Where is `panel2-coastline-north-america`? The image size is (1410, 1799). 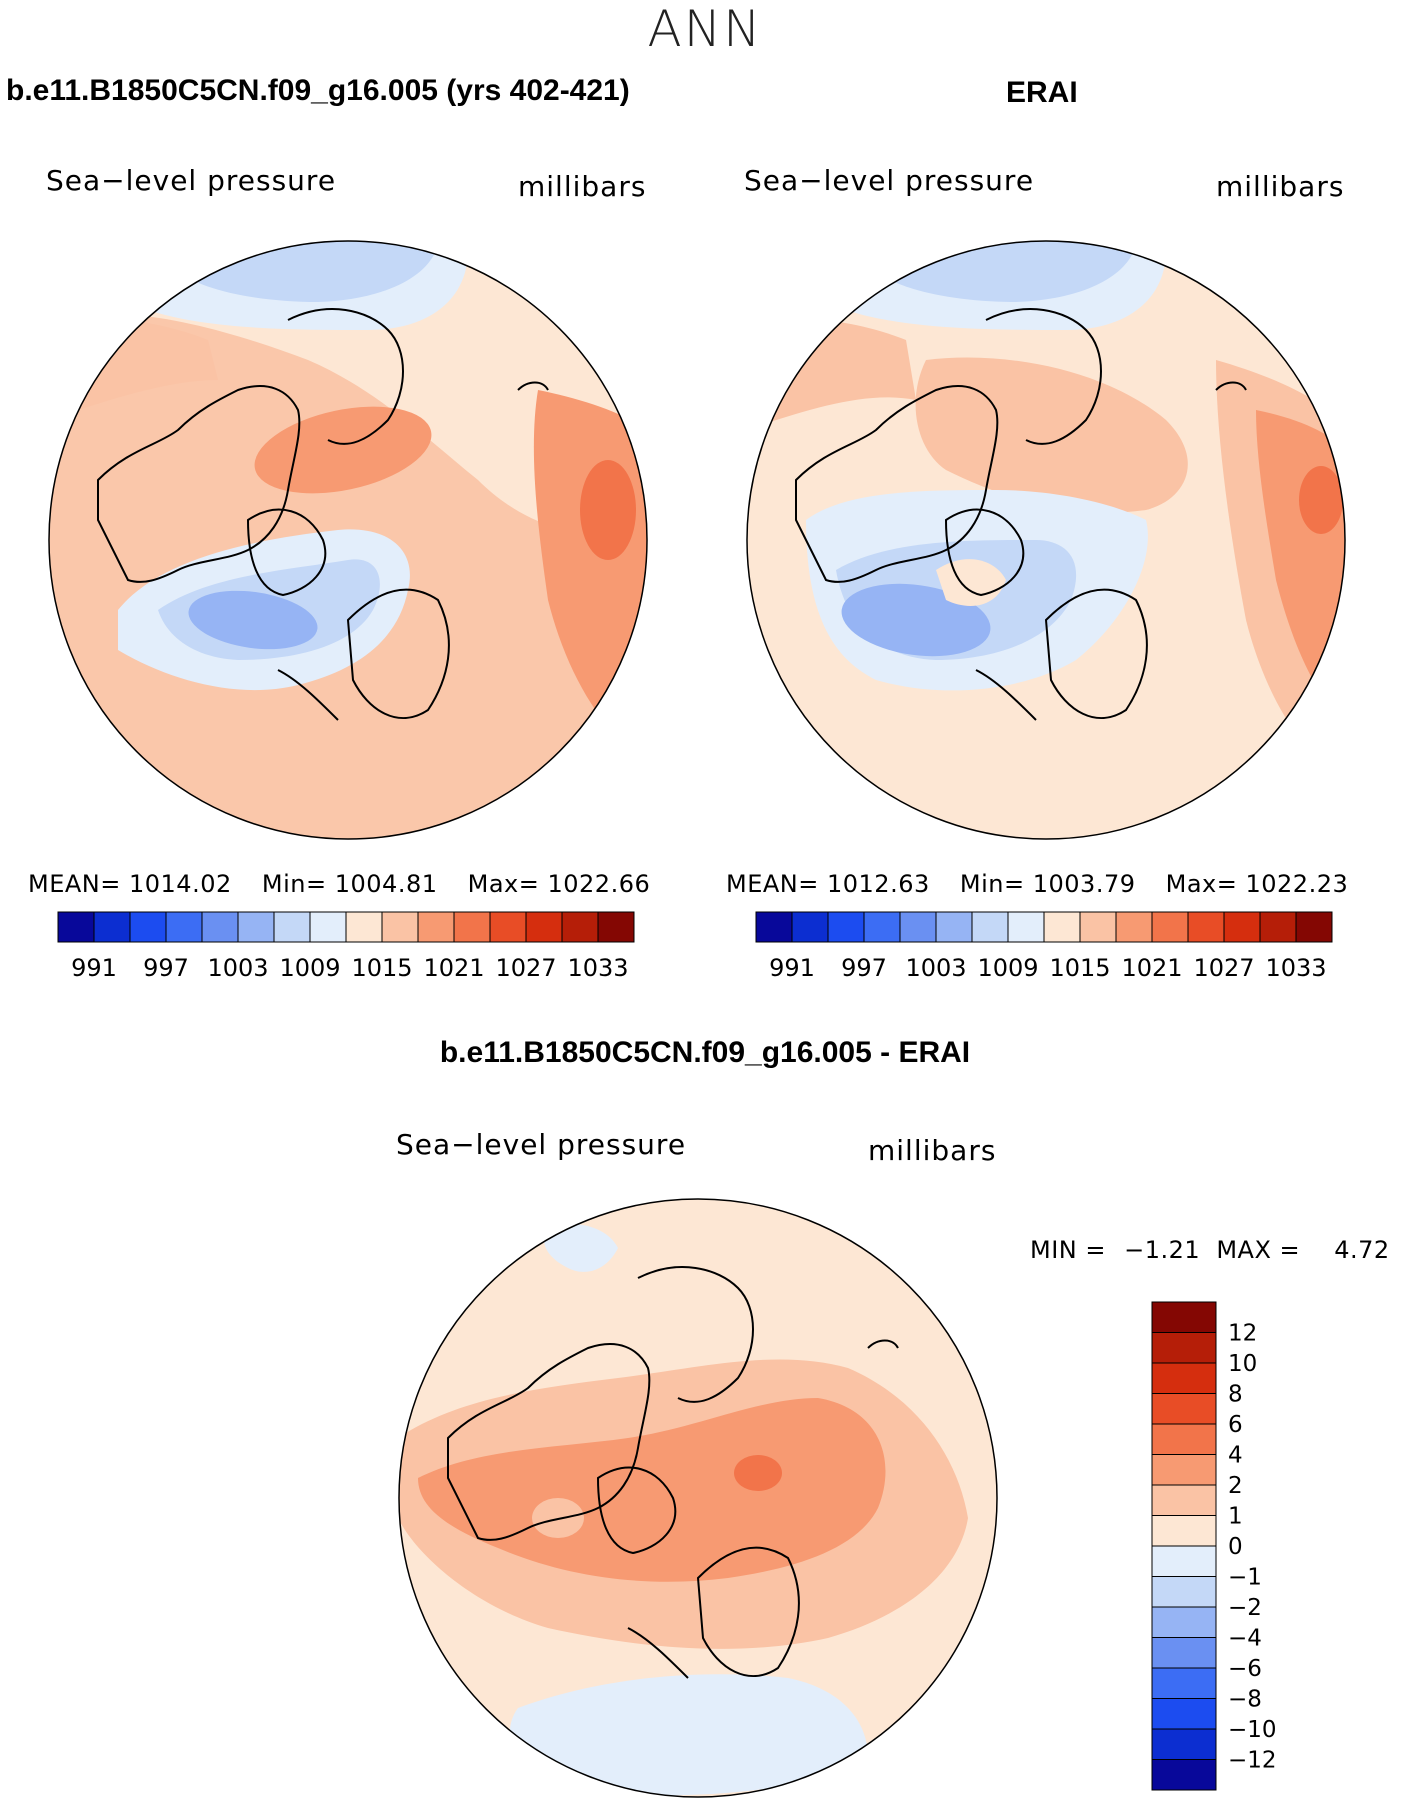 panel2-coastline-north-america is located at coordinates (897, 484).